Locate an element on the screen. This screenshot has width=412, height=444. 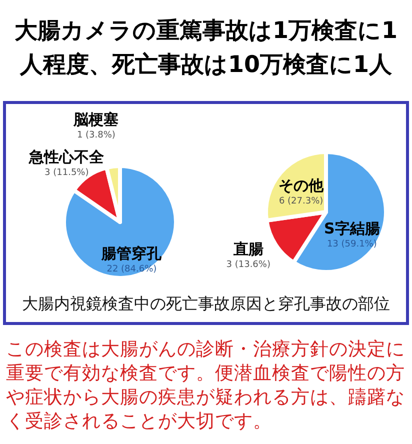
chart-title: 大腸カメラの重篤事故は1万検査に1人程度、死亡事故は10万検査に1人 is located at coordinates (205, 48).